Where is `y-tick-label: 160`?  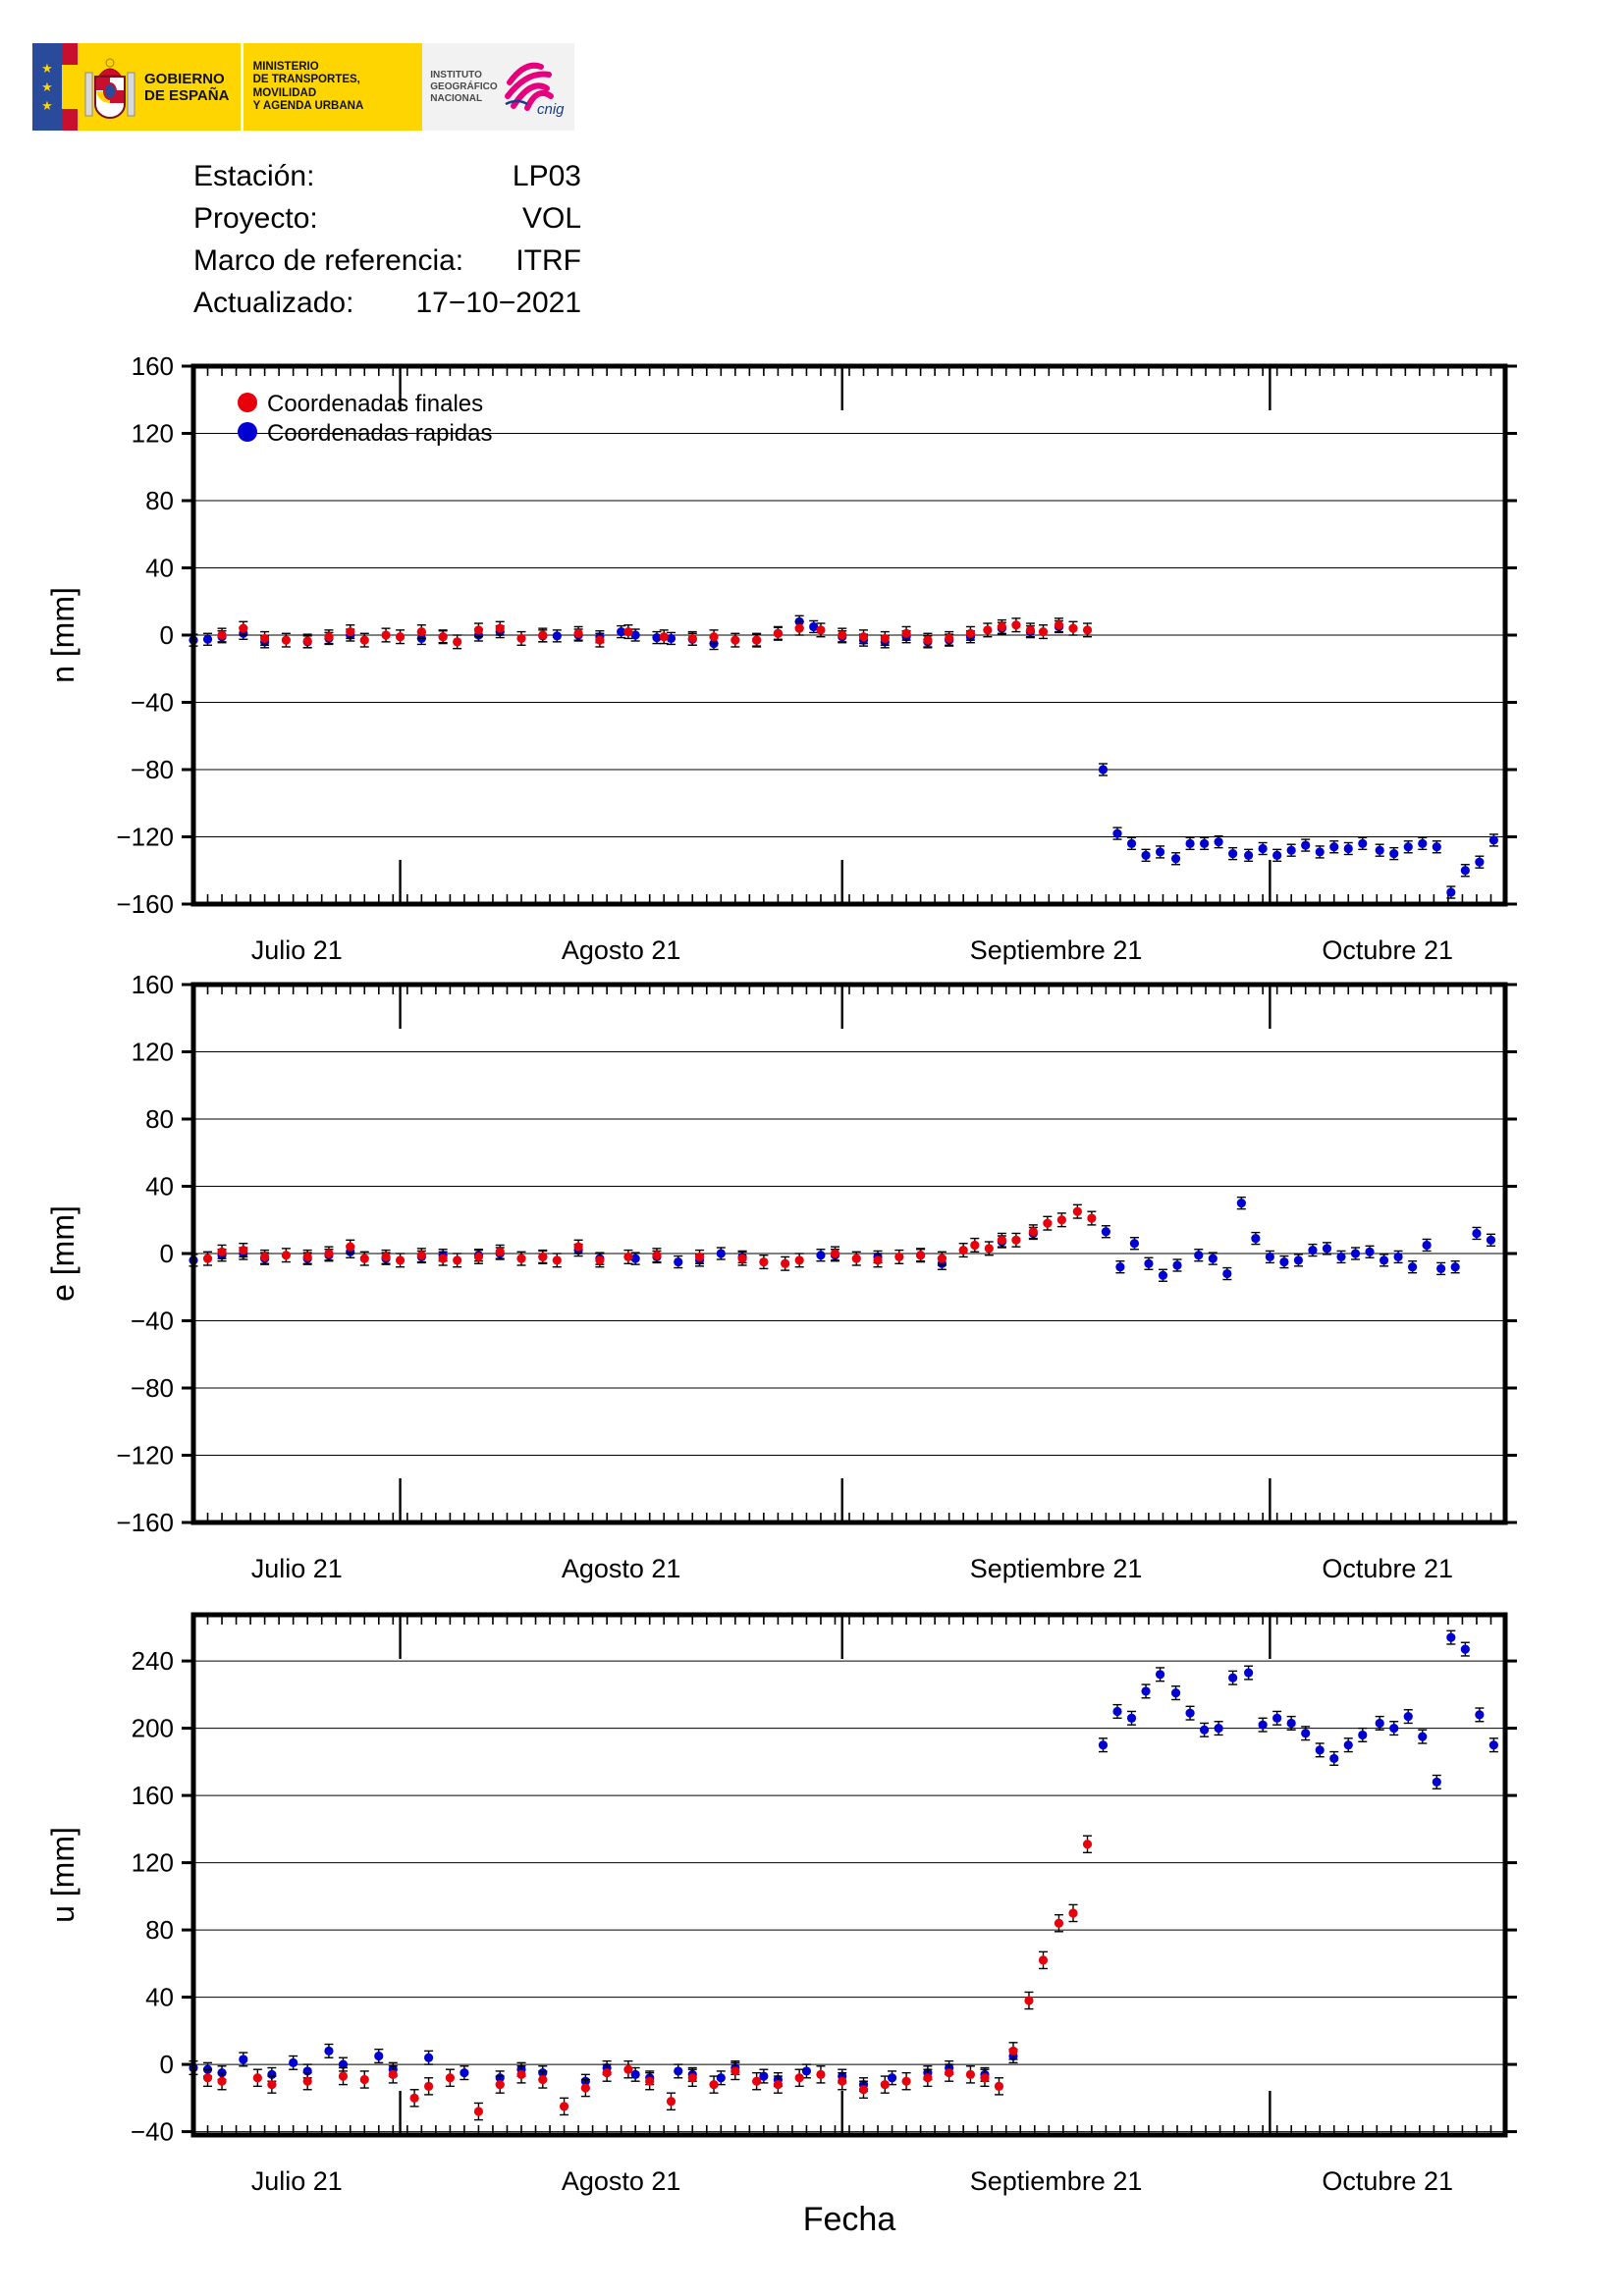
y-tick-label: 160 is located at coordinates (153, 985).